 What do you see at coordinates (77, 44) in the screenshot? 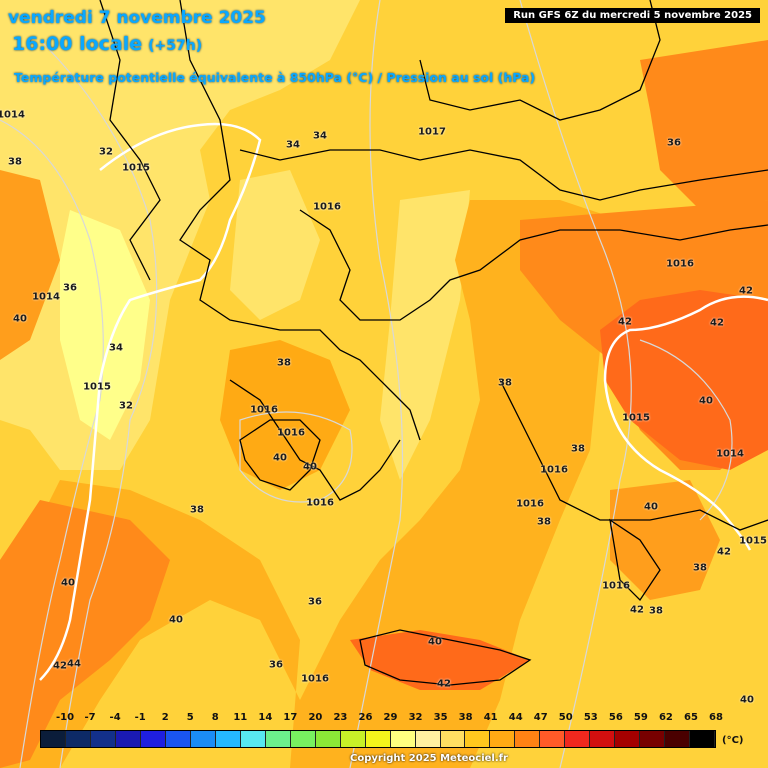
I see `forecast-time-value: 16:00 locale` at bounding box center [77, 44].